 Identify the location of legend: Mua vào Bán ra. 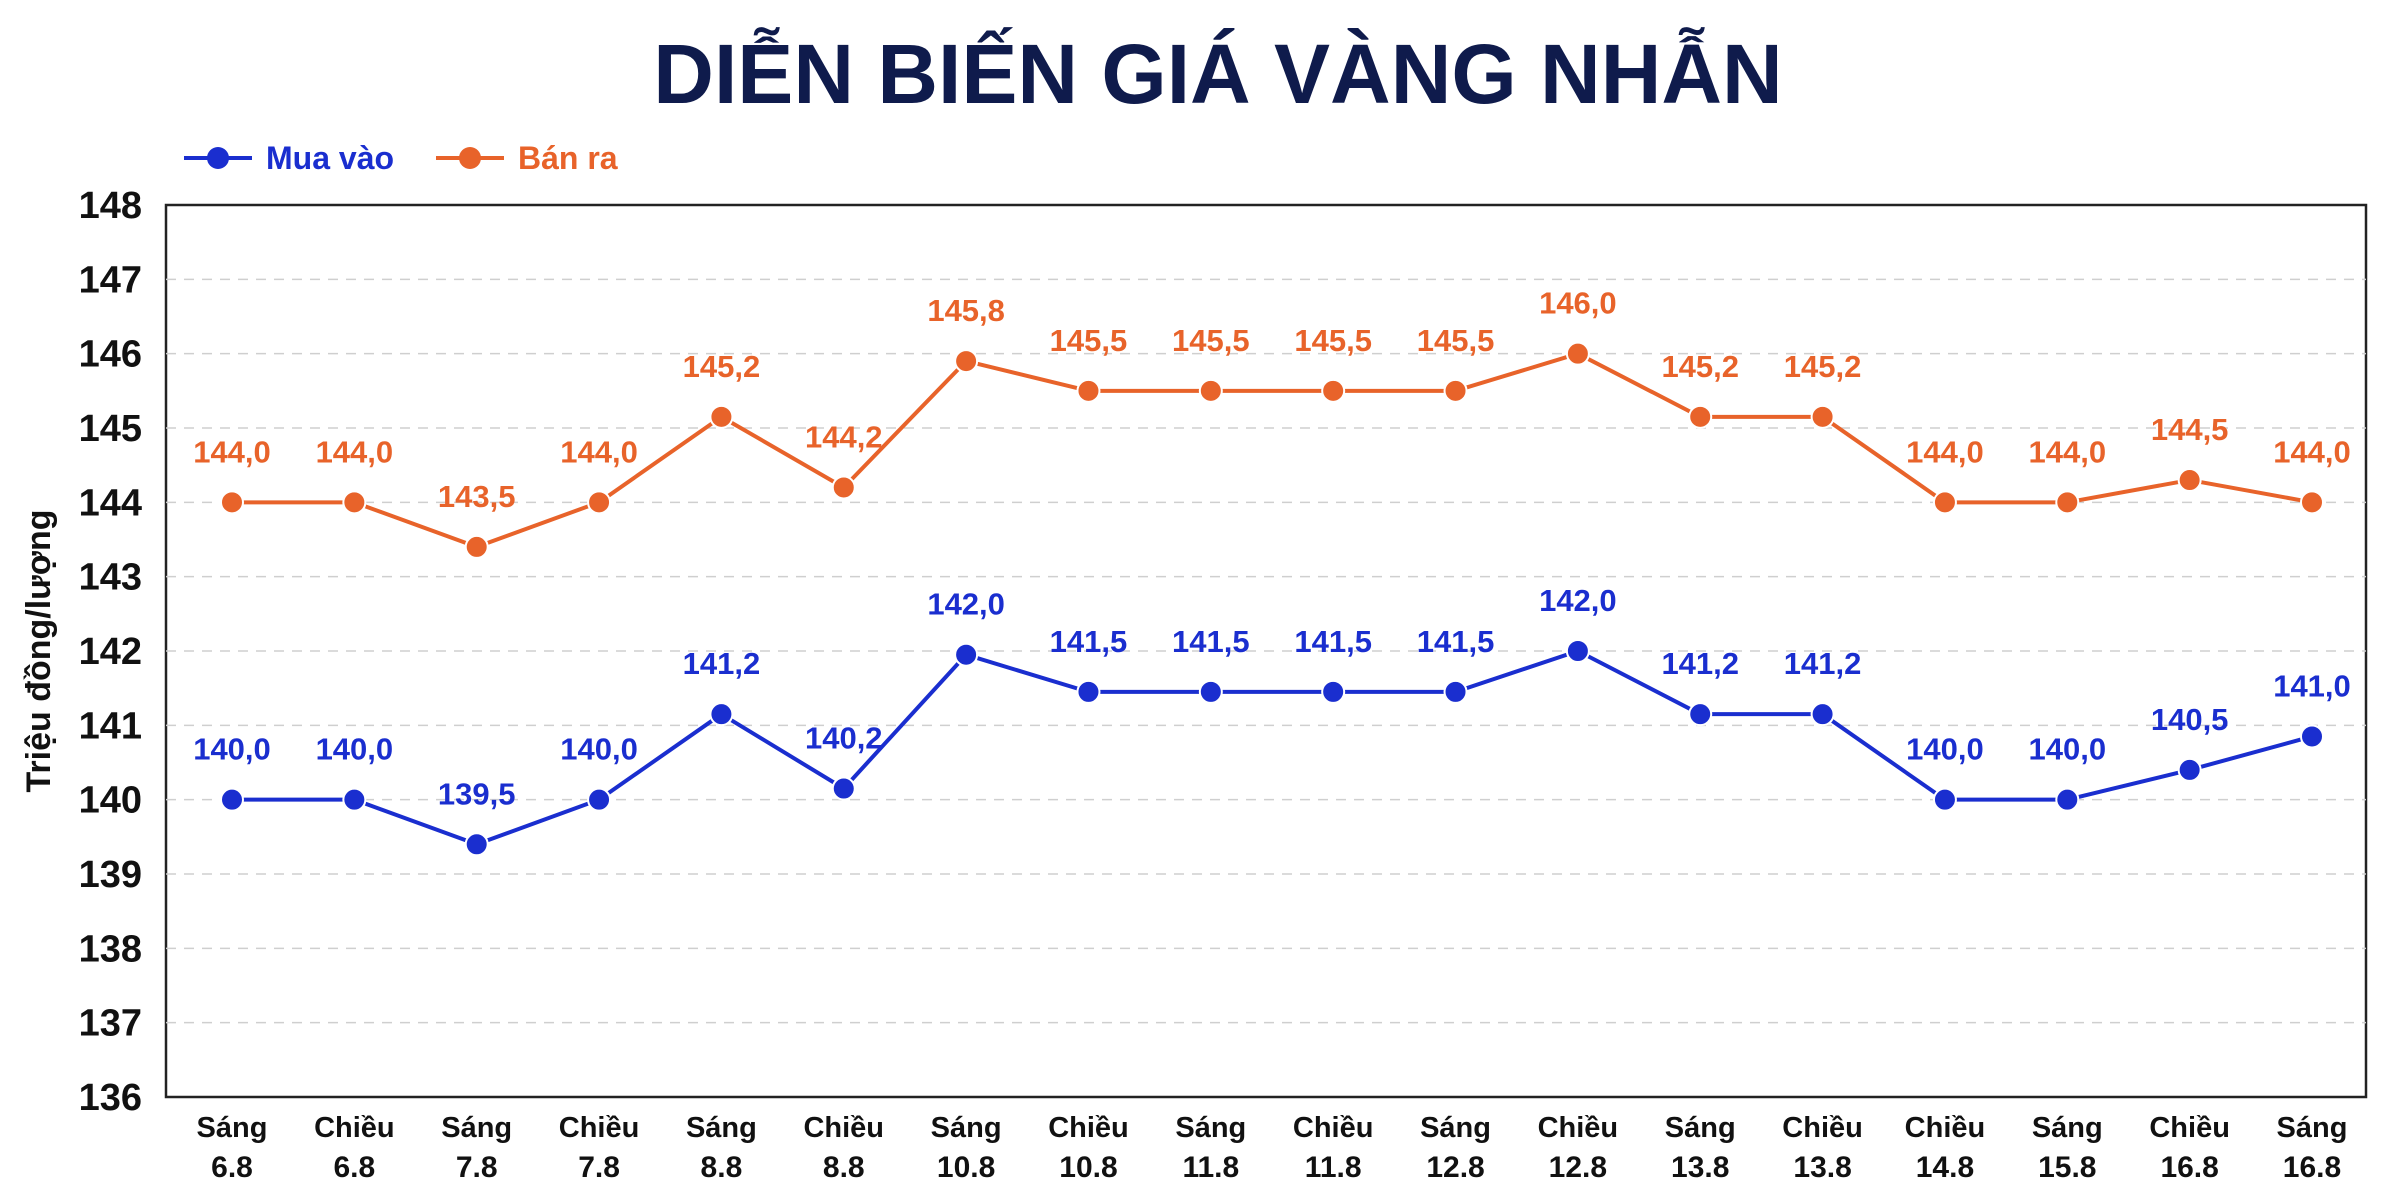
(401, 158).